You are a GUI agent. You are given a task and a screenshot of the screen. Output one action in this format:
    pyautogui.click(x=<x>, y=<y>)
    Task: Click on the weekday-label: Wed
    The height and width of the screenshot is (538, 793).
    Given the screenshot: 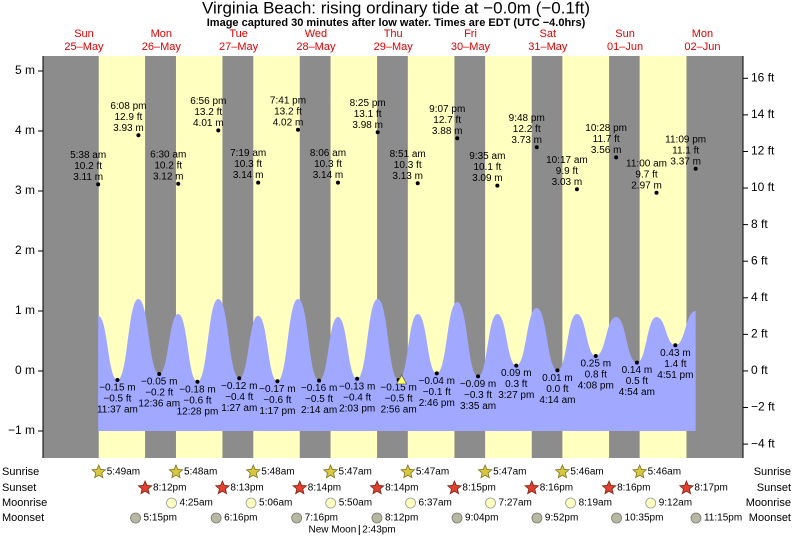 What is the action you would take?
    pyautogui.click(x=316, y=34)
    